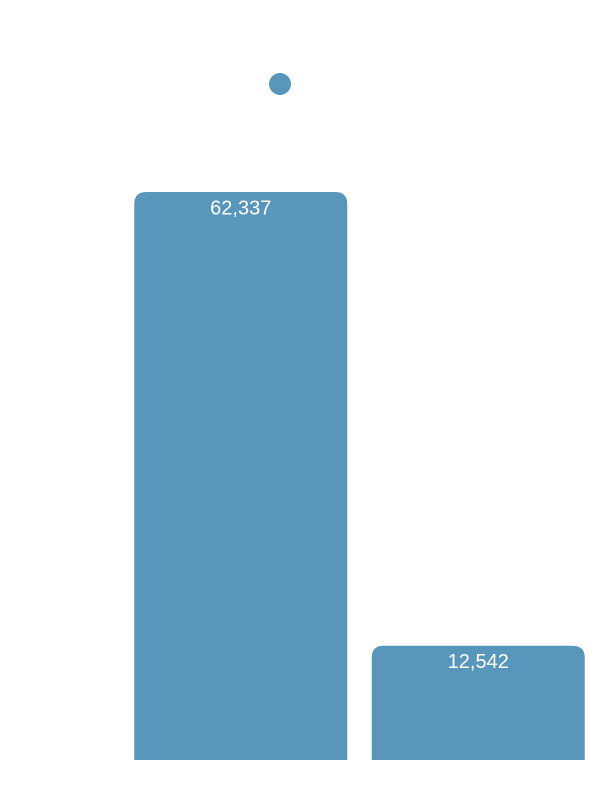 The width and height of the screenshot is (601, 808). What do you see at coordinates (478, 702) in the screenshot?
I see `bar` at bounding box center [478, 702].